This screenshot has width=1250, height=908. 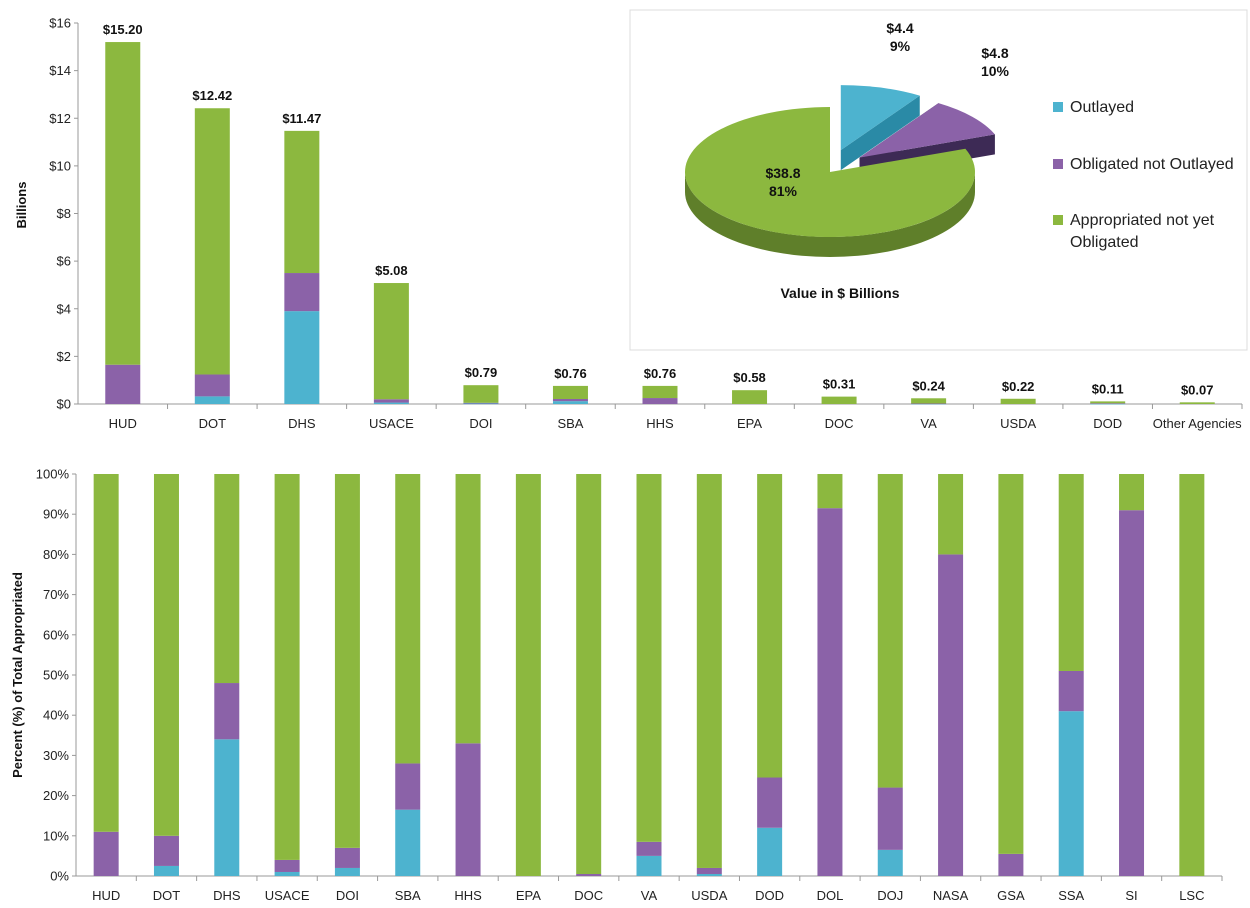 I want to click on pie-pct-label-outlayed: 9%, so click(x=900, y=46).